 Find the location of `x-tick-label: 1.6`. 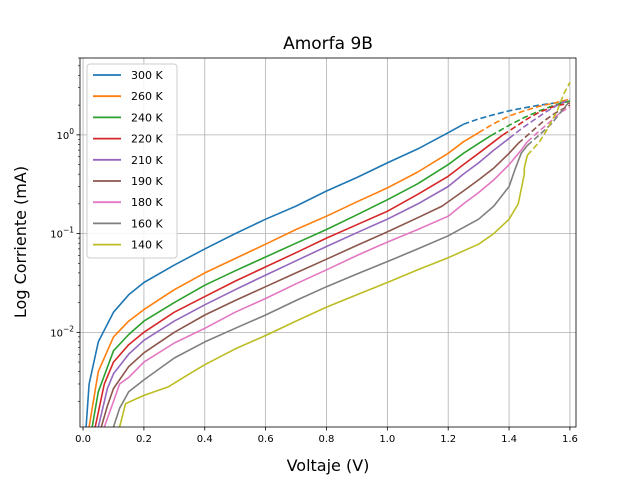

x-tick-label: 1.6 is located at coordinates (570, 439).